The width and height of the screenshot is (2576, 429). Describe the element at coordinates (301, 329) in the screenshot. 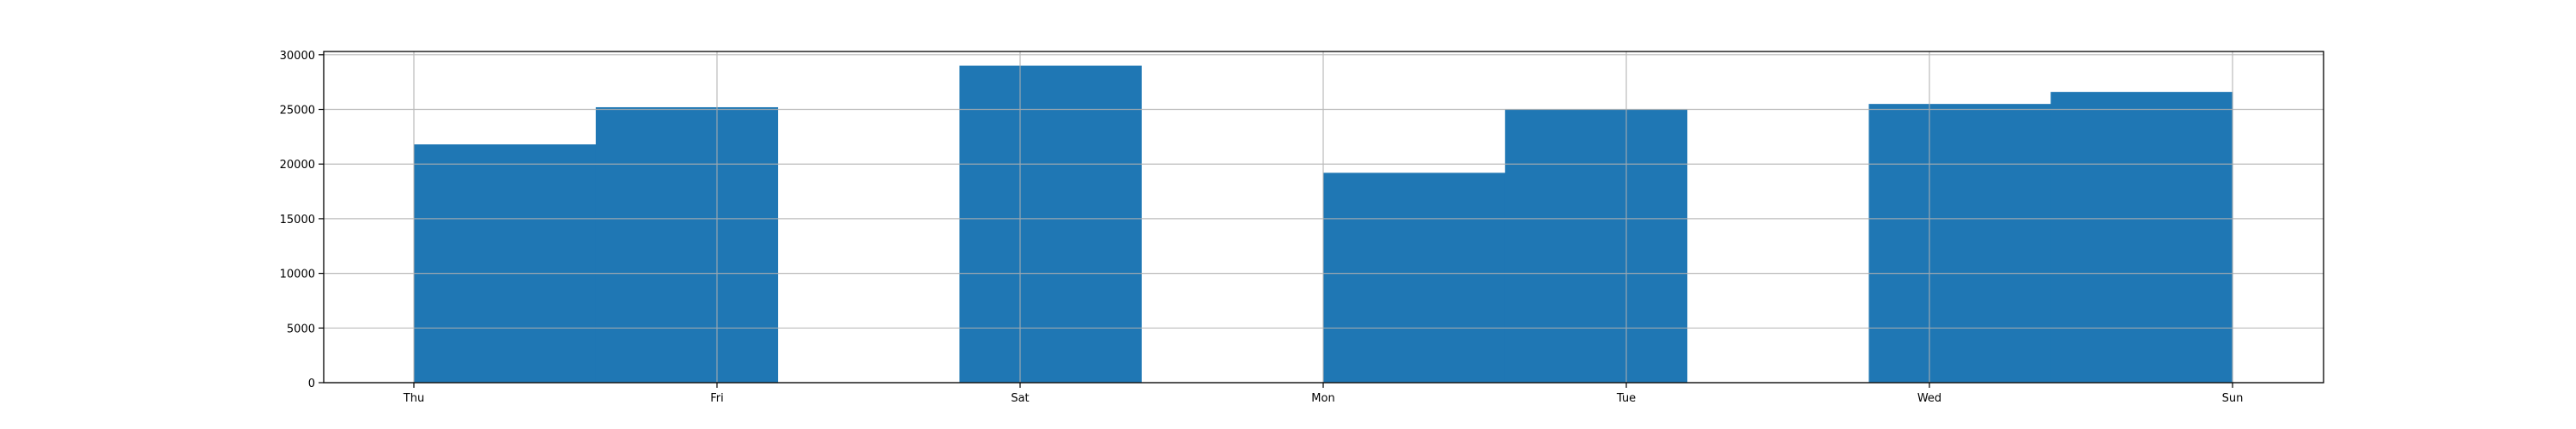

I see `y-tick-label: 5000` at that location.